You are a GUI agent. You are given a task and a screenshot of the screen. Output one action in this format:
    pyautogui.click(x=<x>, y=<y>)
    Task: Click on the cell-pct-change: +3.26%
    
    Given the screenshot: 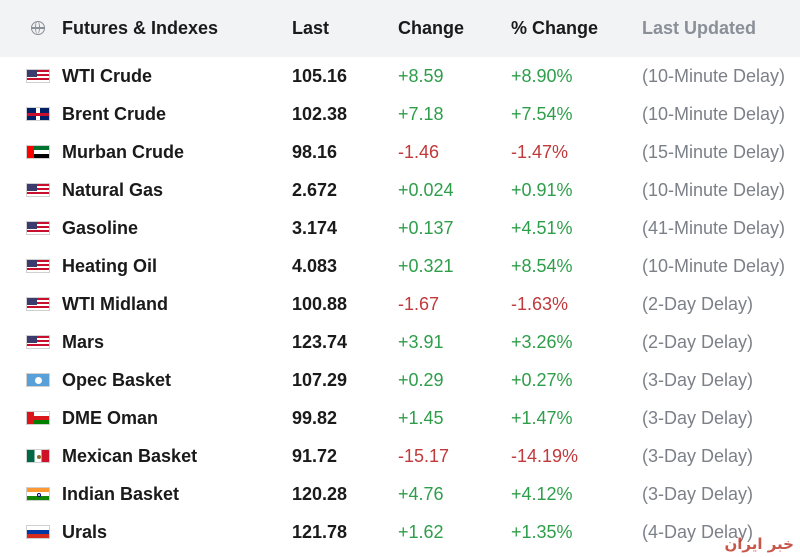 What is the action you would take?
    pyautogui.click(x=542, y=341)
    